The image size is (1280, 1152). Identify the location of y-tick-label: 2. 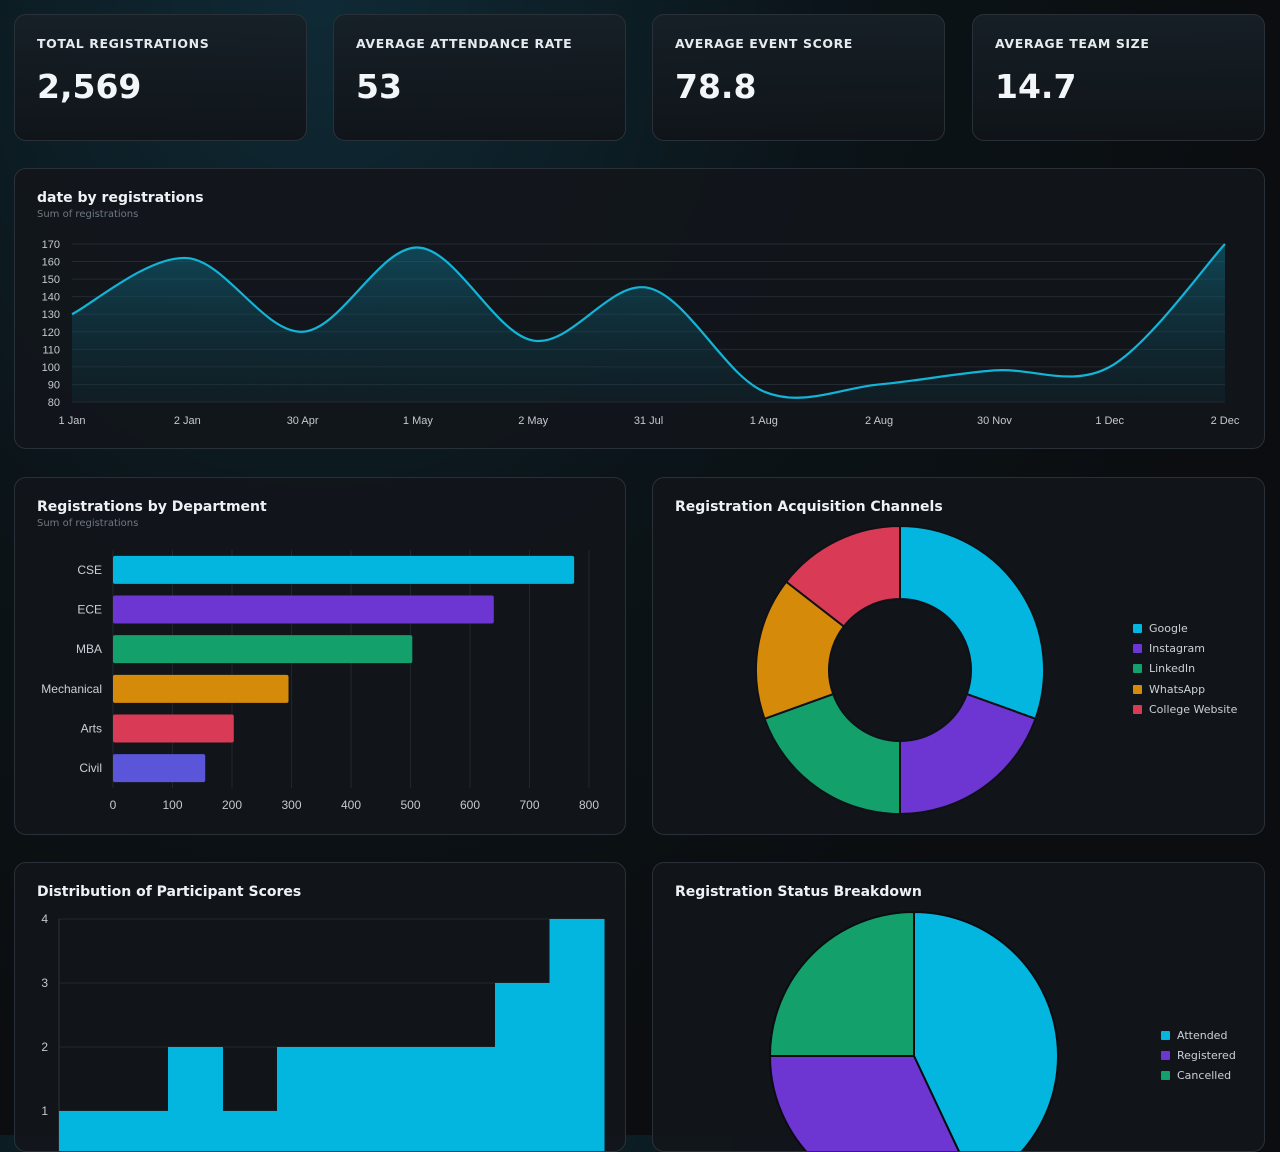
(44, 1047).